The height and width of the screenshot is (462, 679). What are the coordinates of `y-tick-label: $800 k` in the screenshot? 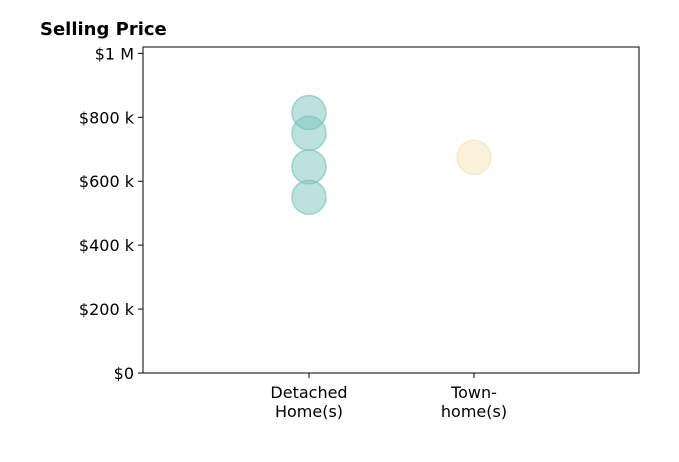 It's located at (107, 117).